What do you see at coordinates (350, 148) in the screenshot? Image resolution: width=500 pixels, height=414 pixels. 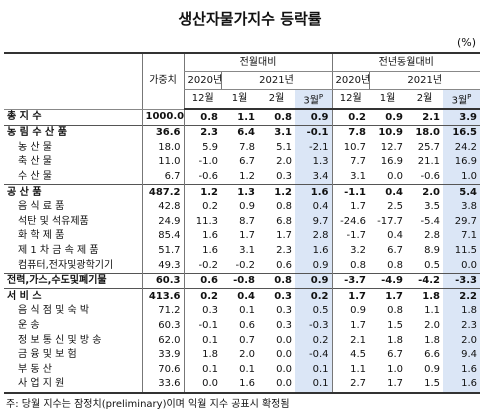 I see `value-cell: 10.7` at bounding box center [350, 148].